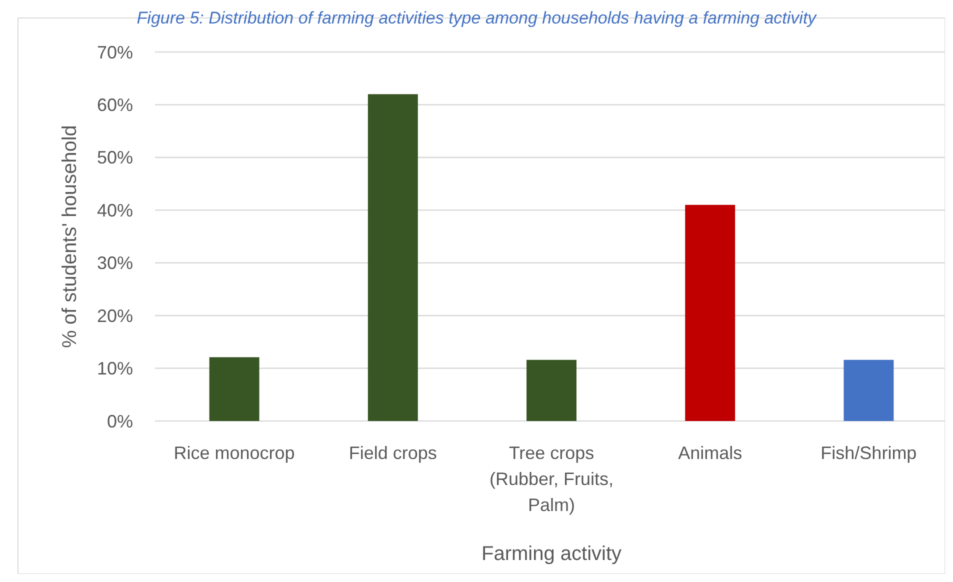 The image size is (953, 582). What do you see at coordinates (114, 105) in the screenshot?
I see `y-tick-label: 60%` at bounding box center [114, 105].